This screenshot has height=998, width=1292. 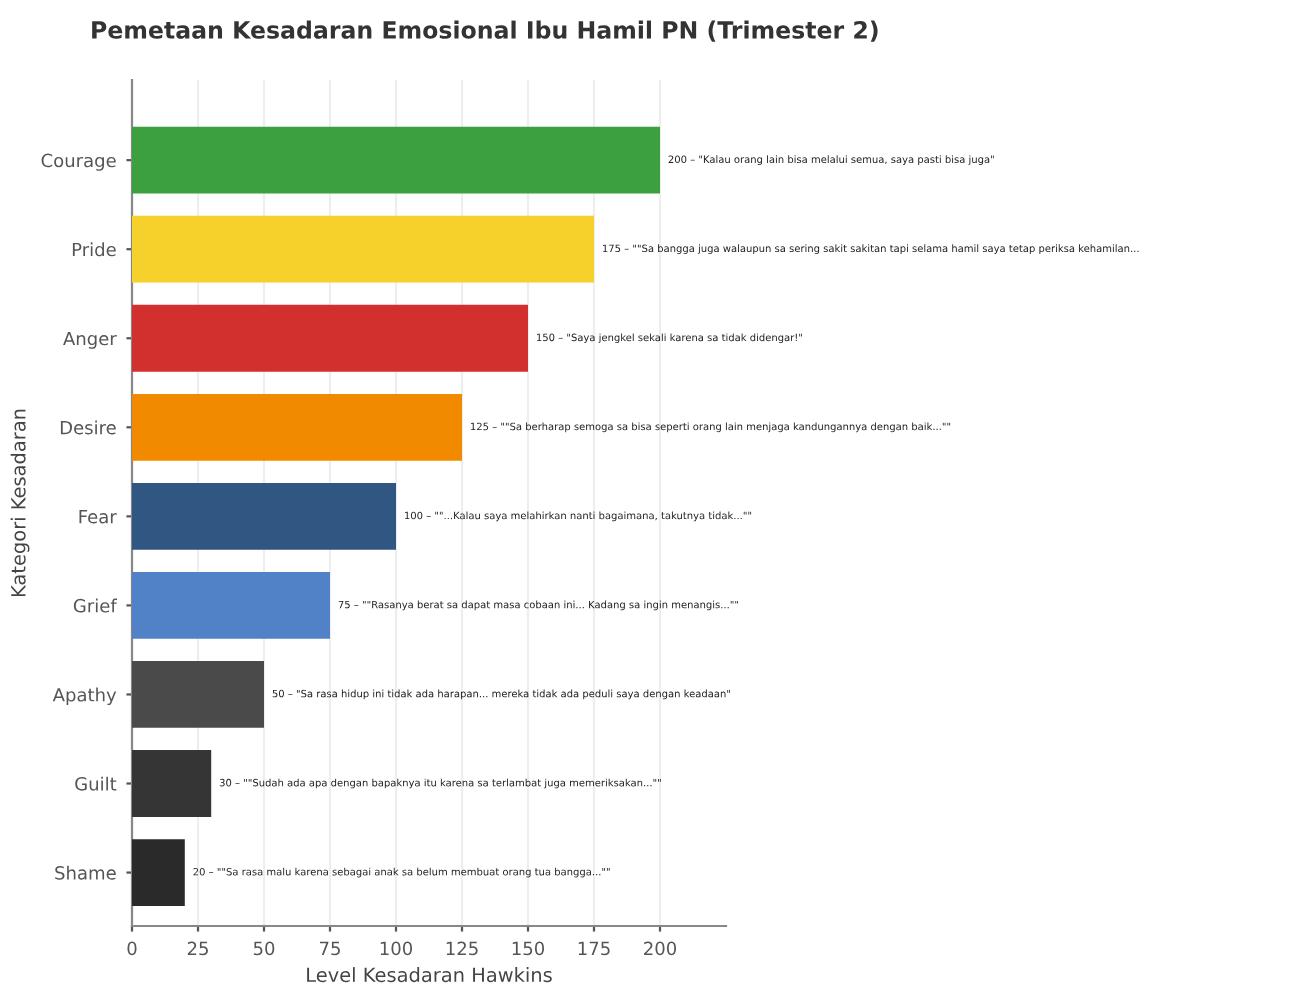 I want to click on y-tick-label: Anger, so click(x=90, y=340).